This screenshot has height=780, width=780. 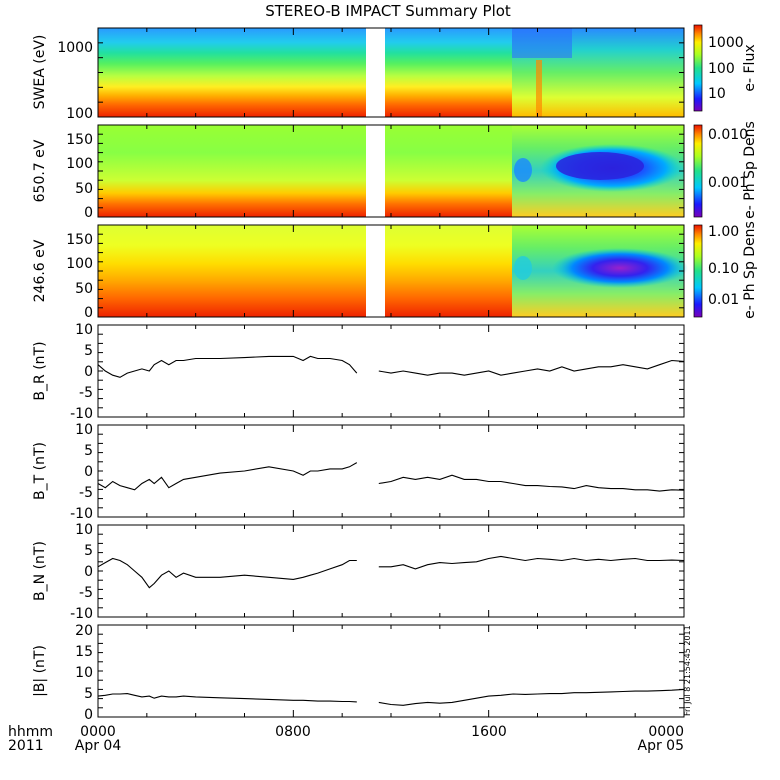 What do you see at coordinates (26, 746) in the screenshot?
I see `year-label: 2011` at bounding box center [26, 746].